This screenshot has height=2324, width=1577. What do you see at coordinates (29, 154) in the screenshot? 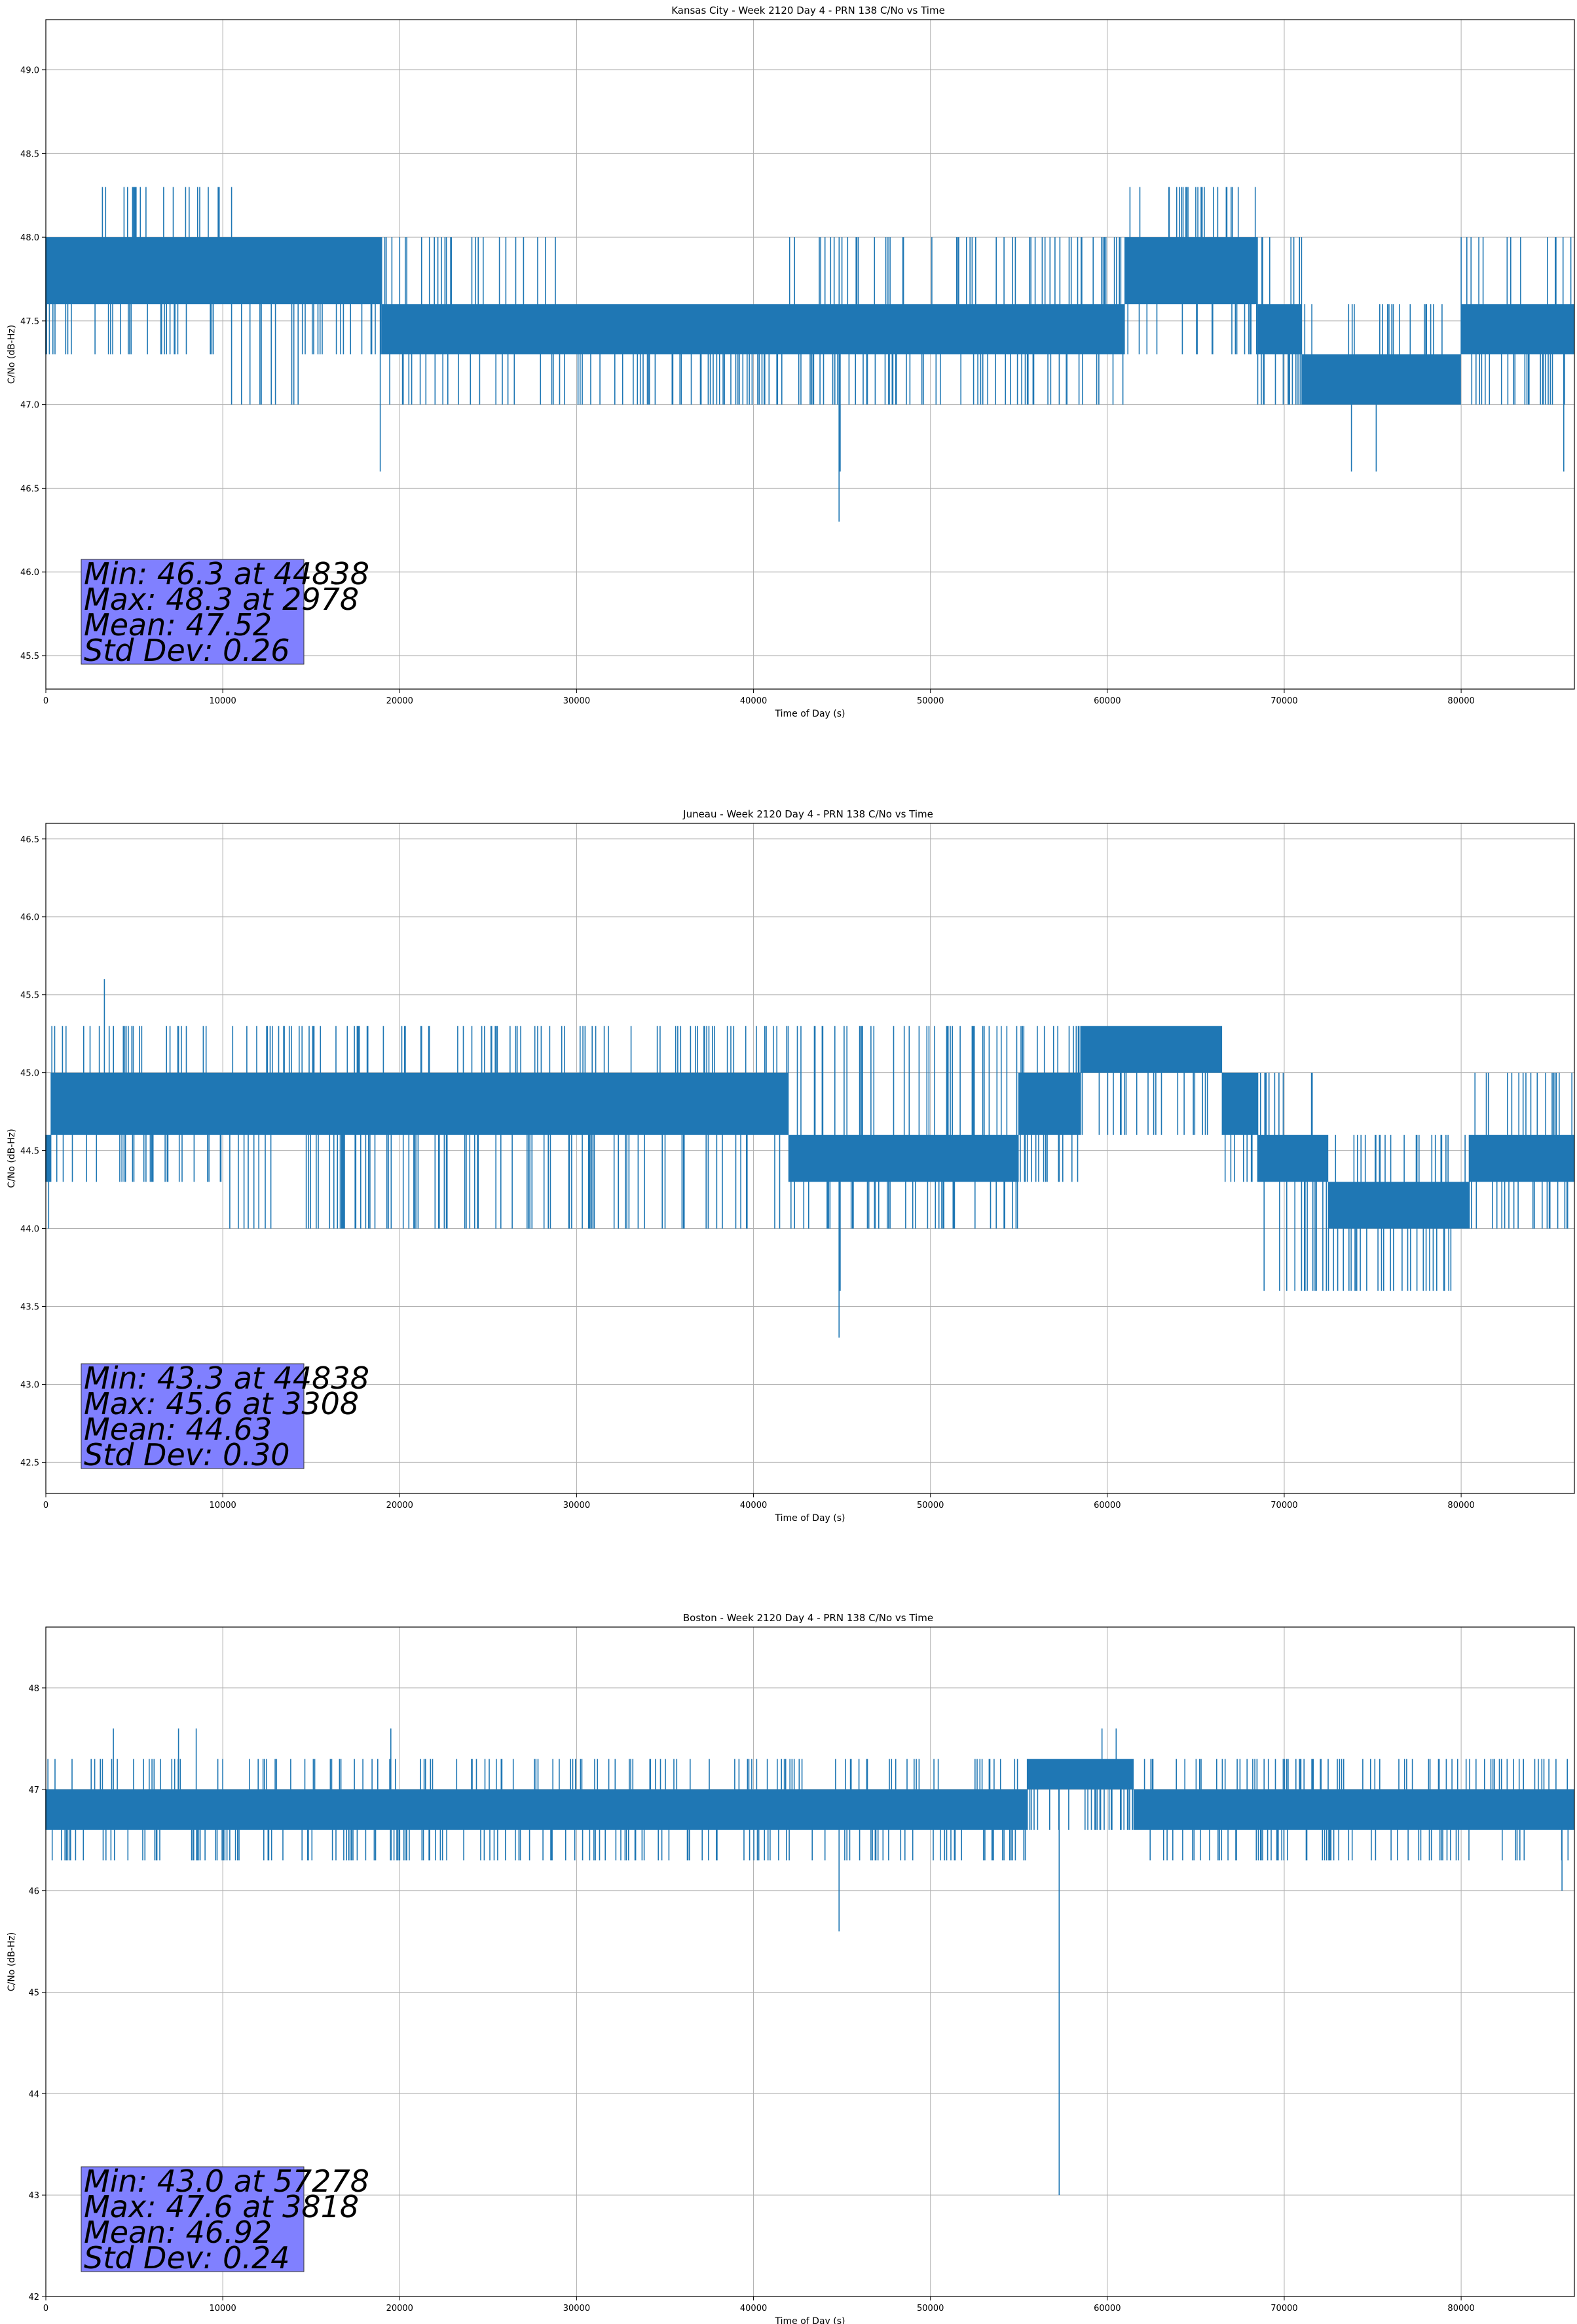
I see `y-tick-label: 48.5` at bounding box center [29, 154].